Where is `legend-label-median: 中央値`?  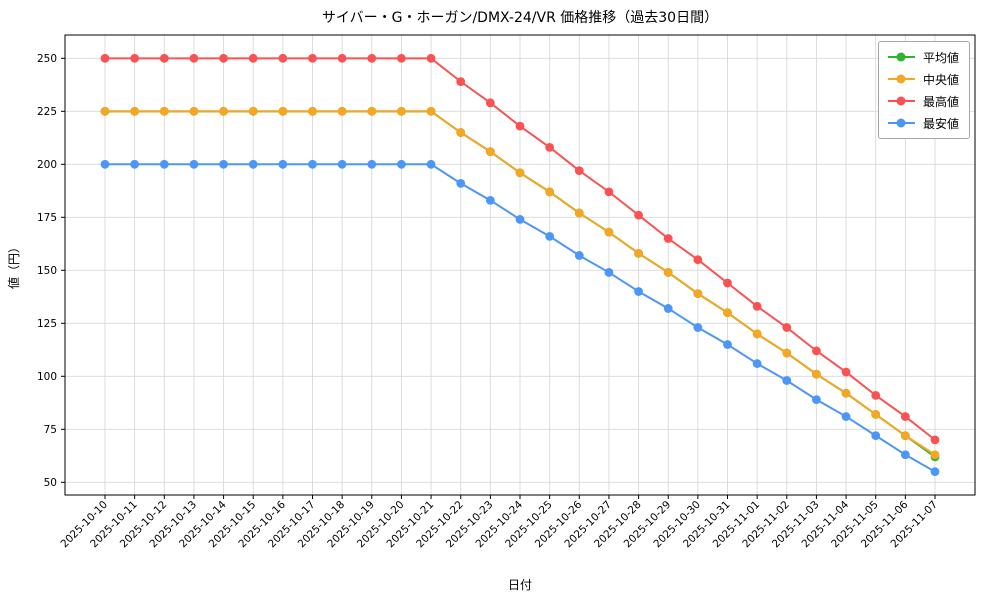 legend-label-median: 中央値 is located at coordinates (940, 79).